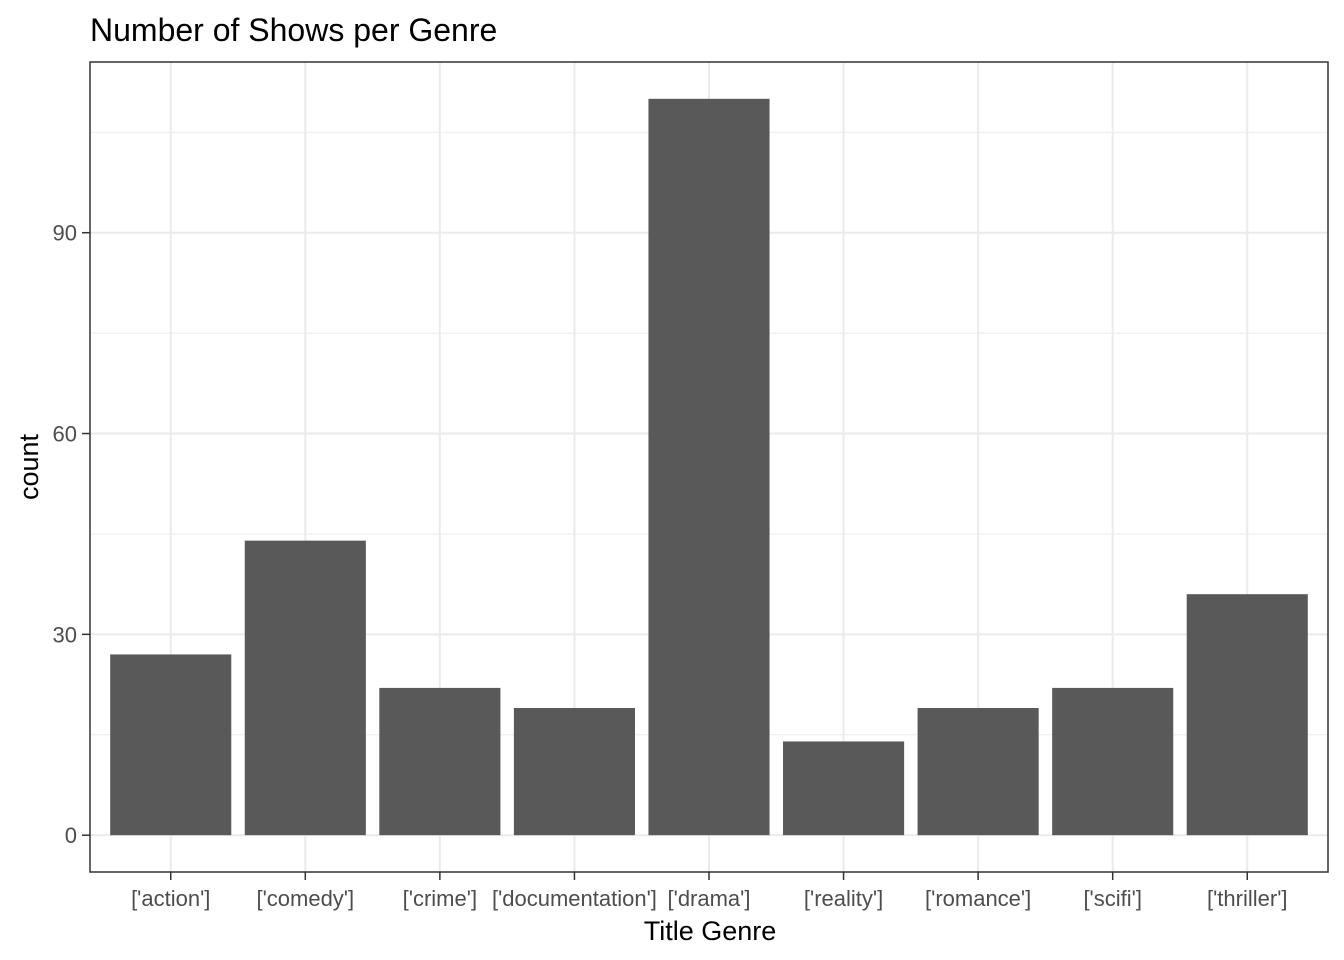  What do you see at coordinates (305, 898) in the screenshot?
I see `x-tick-label: ['comedy']` at bounding box center [305, 898].